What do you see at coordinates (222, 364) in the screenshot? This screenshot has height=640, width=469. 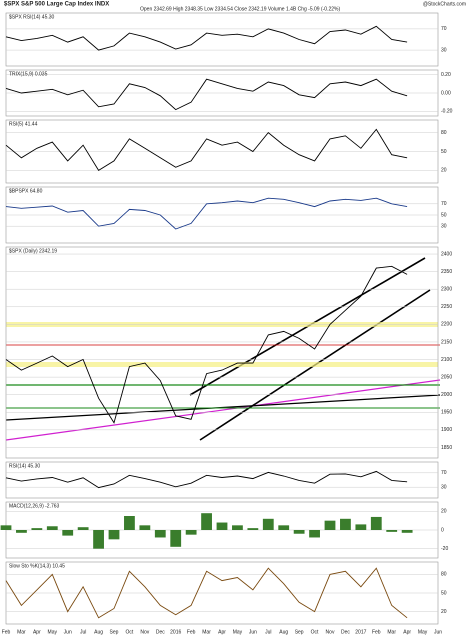 I see `zone` at bounding box center [222, 364].